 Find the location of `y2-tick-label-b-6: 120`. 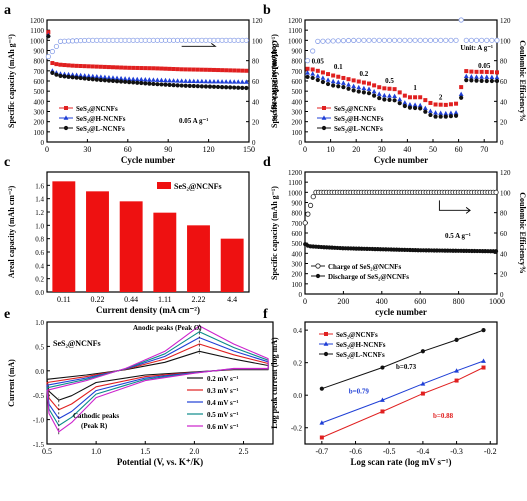

y2-tick-label-b-6: 120 is located at coordinates (505, 21).